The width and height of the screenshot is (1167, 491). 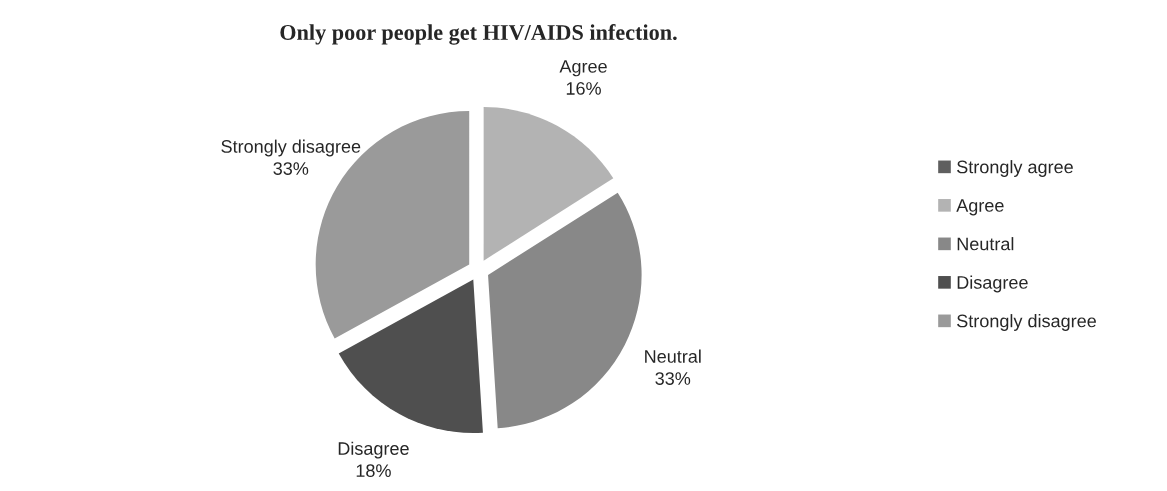 What do you see at coordinates (992, 284) in the screenshot?
I see `legend-label: Disagree` at bounding box center [992, 284].